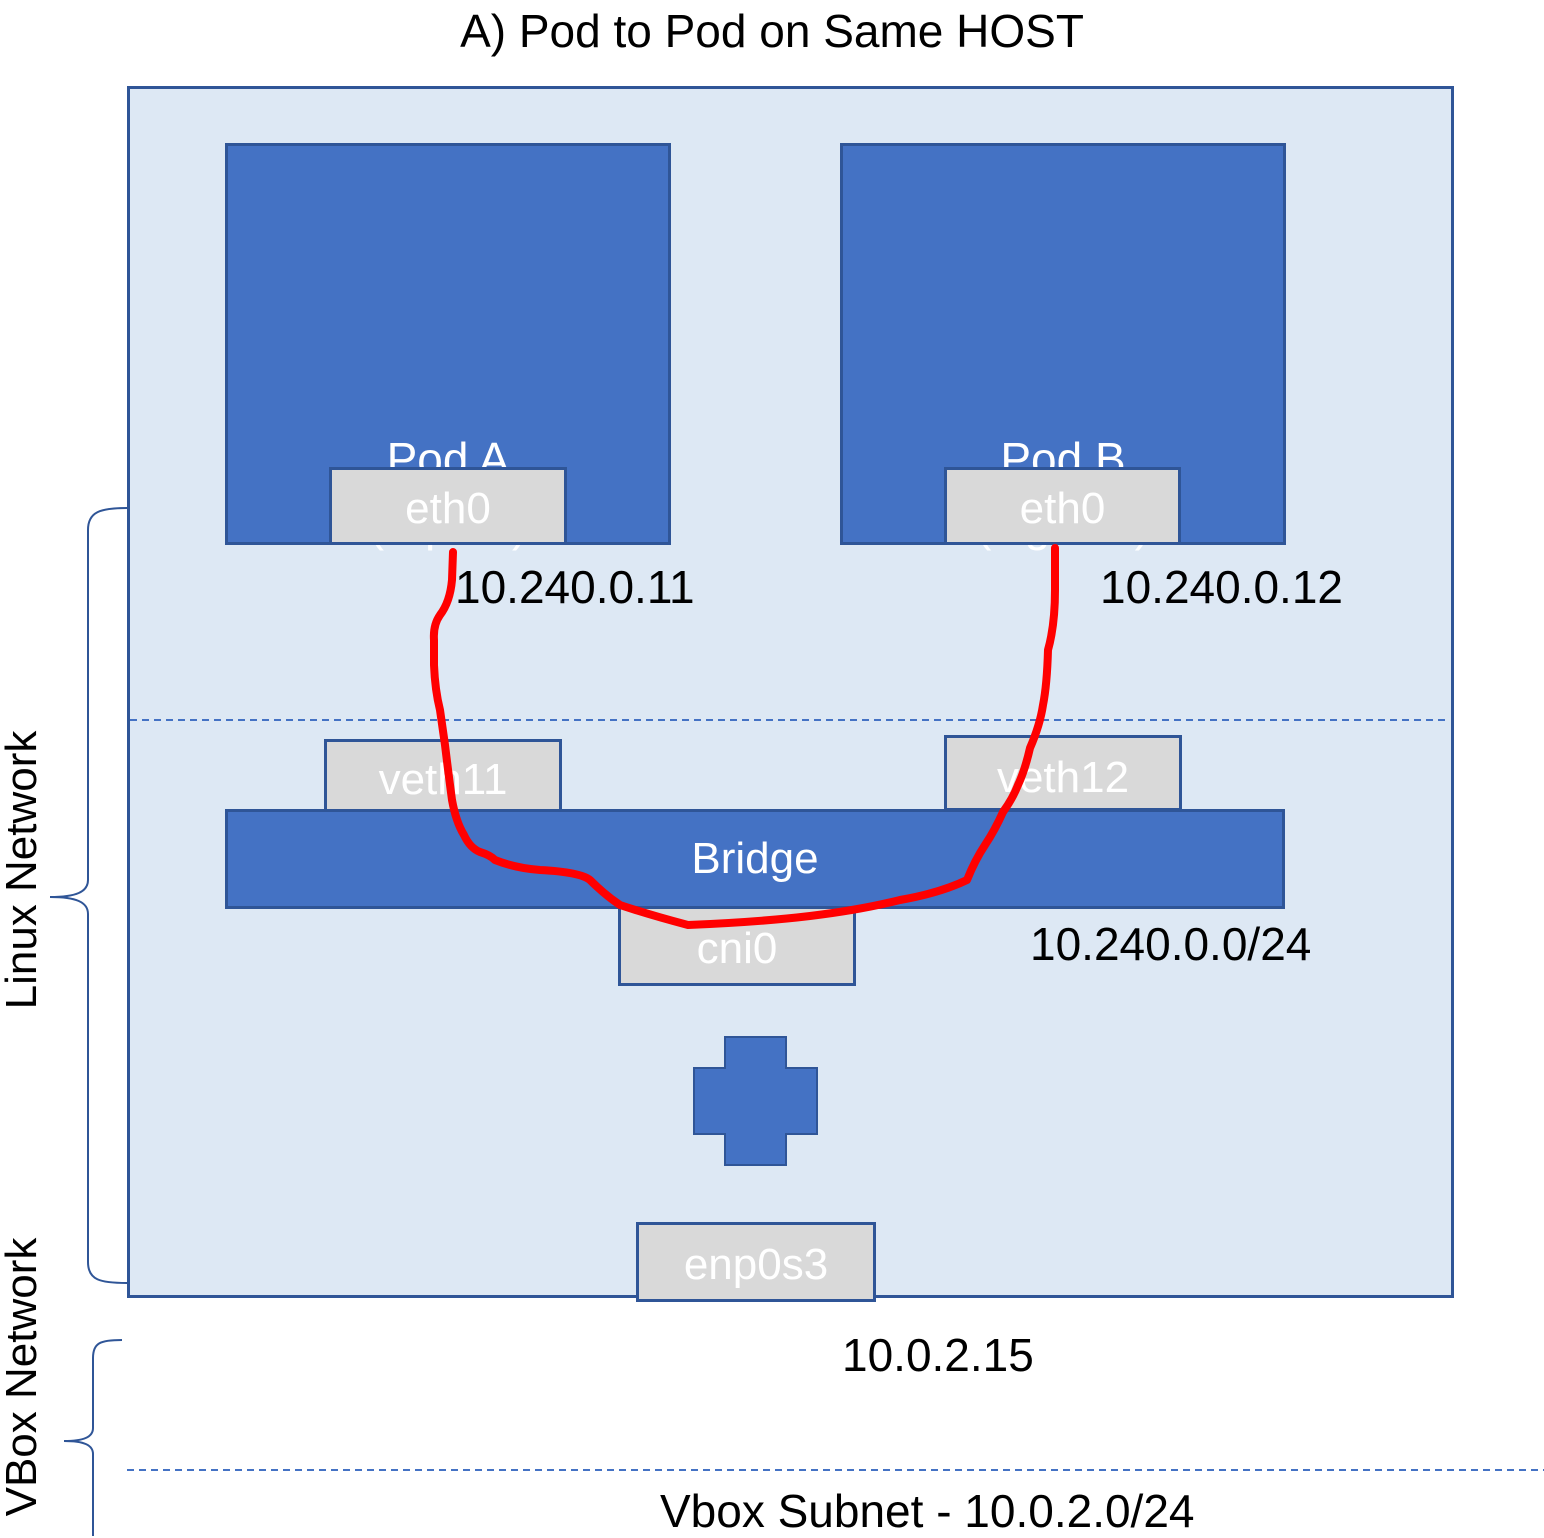  I want to click on veth11: veth11, so click(443, 776).